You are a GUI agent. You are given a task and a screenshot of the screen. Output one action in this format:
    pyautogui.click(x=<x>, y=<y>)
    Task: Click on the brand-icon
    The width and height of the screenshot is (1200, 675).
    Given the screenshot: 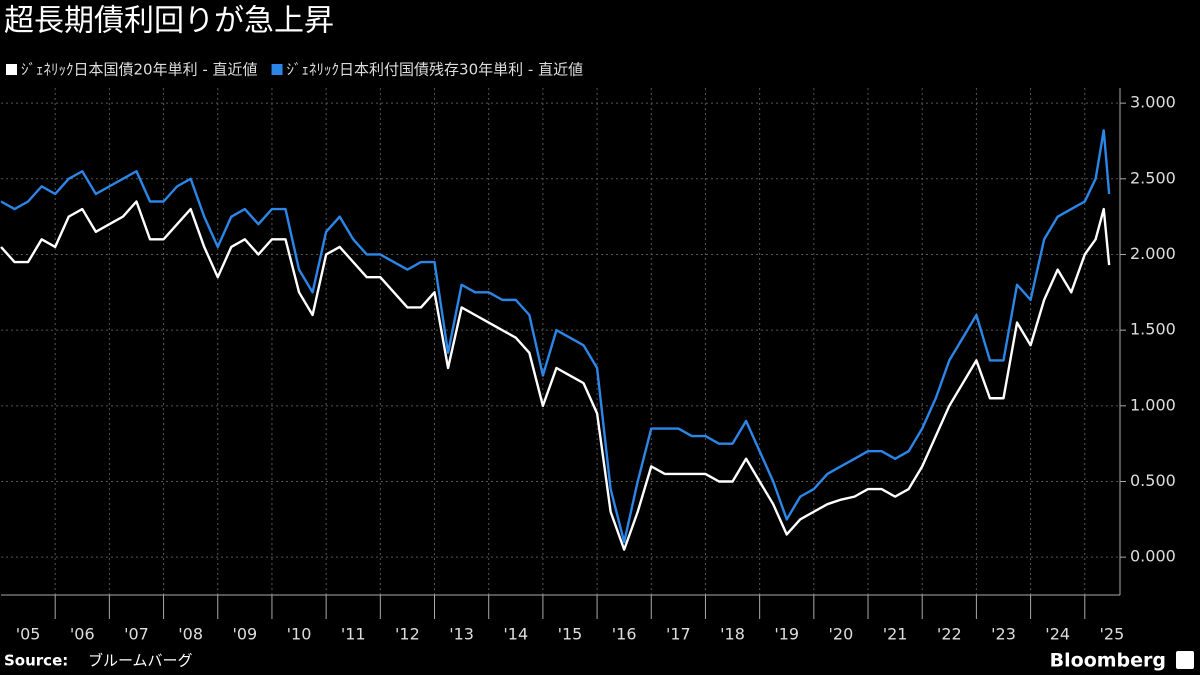 What is the action you would take?
    pyautogui.click(x=1185, y=660)
    